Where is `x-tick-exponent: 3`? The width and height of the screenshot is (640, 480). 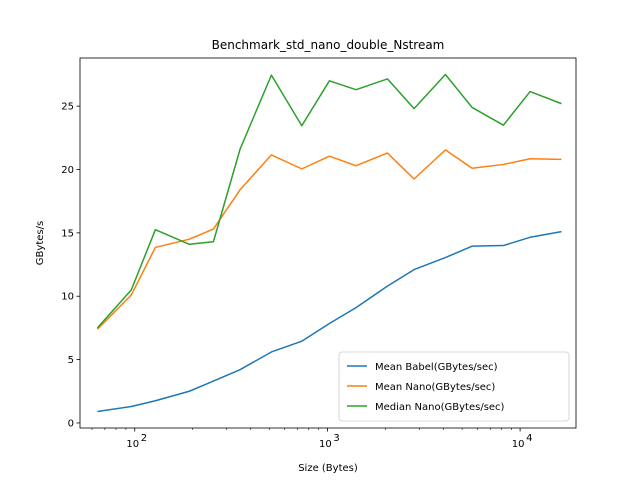
x-tick-exponent: 3 is located at coordinates (336, 438).